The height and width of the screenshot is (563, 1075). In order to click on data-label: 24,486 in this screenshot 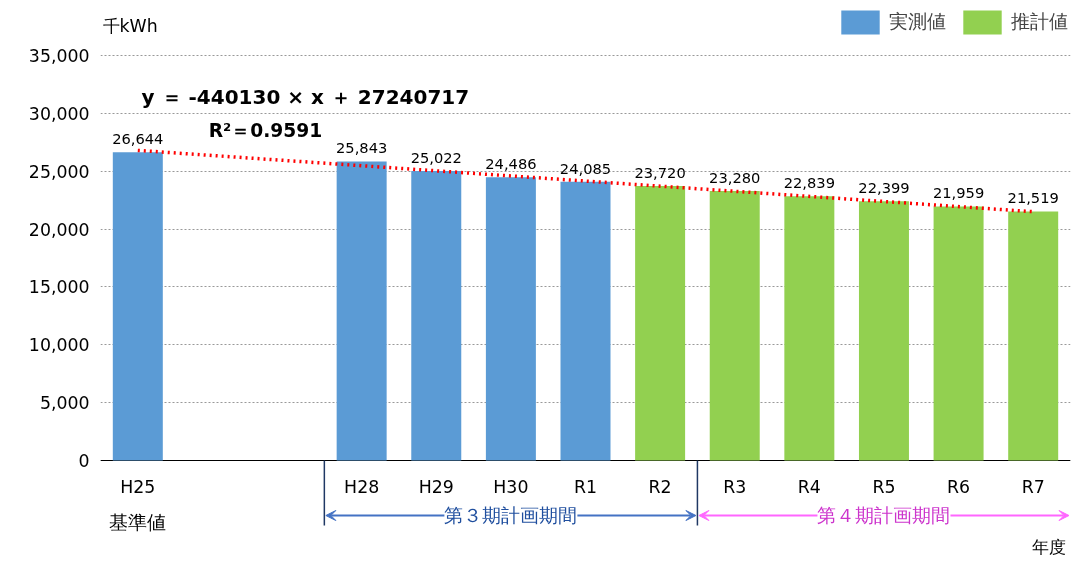, I will do `click(511, 164)`.